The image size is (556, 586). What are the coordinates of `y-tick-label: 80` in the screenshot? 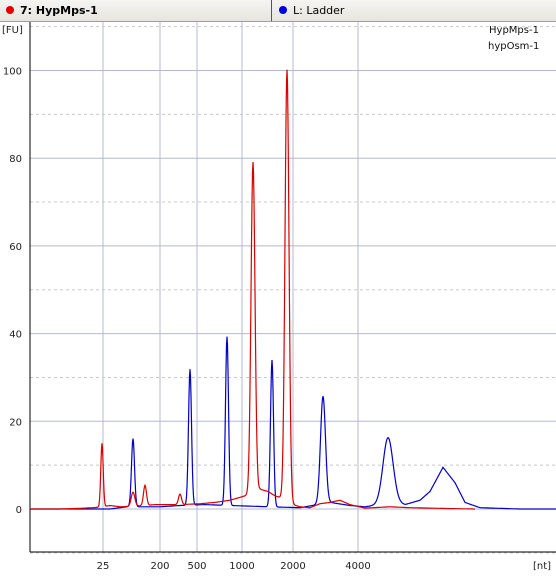 It's located at (15, 159).